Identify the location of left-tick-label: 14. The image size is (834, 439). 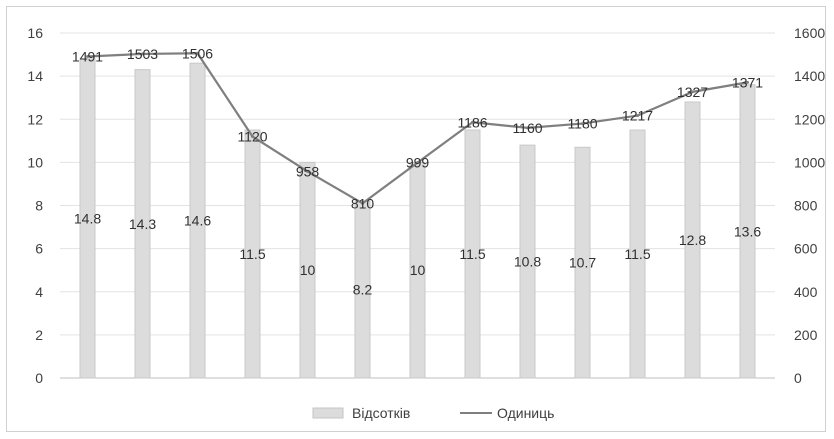
(35, 76).